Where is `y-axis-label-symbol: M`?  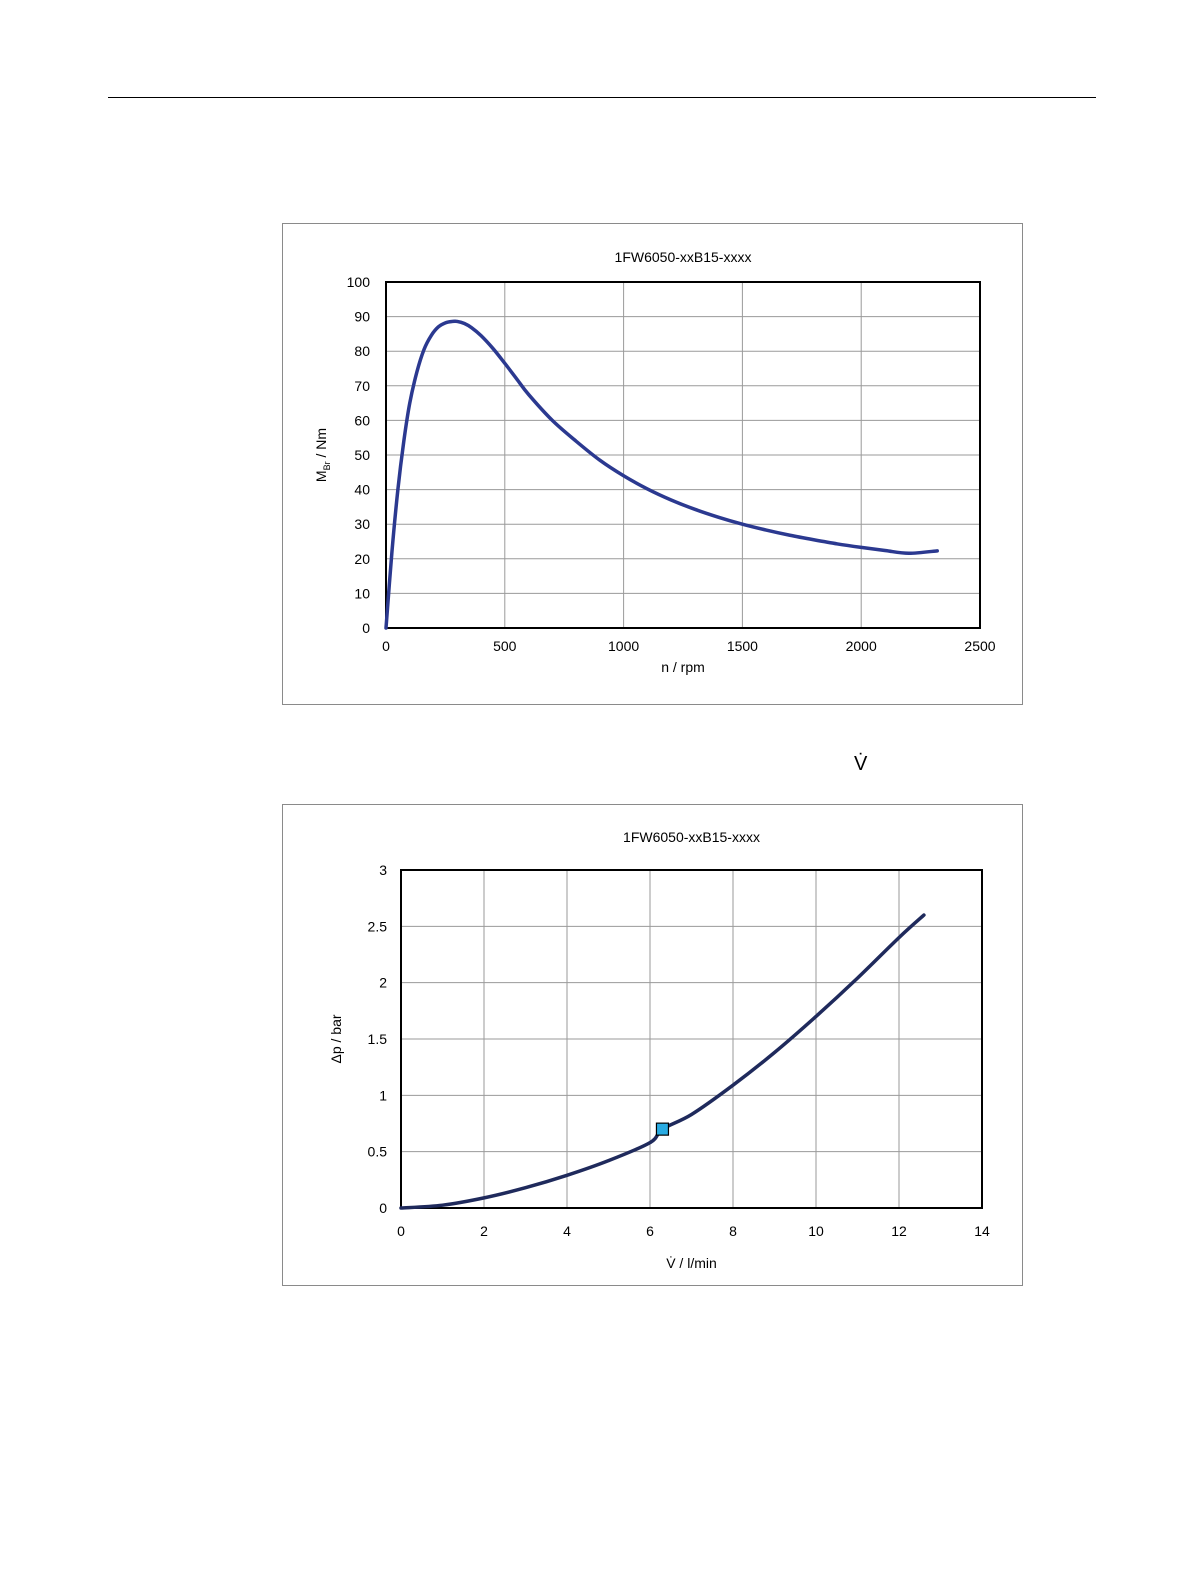
y-axis-label-symbol: M is located at coordinates (321, 476).